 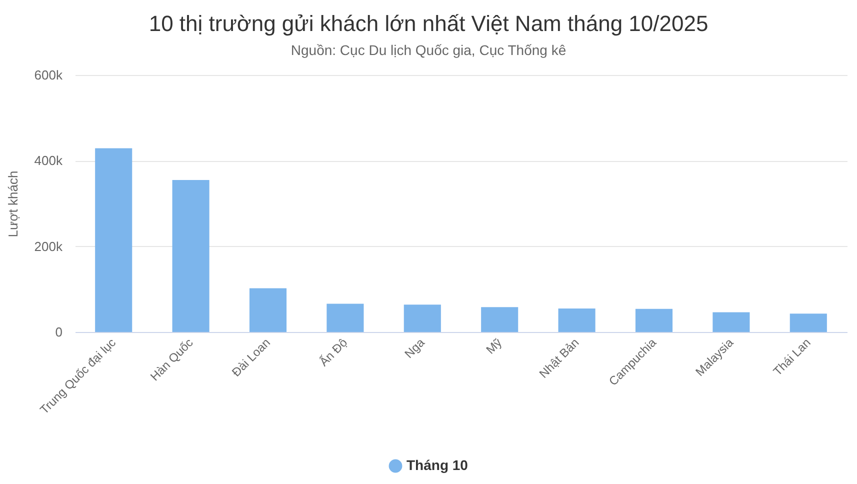 What do you see at coordinates (792, 357) in the screenshot?
I see `x-tick-label: Thái Lan` at bounding box center [792, 357].